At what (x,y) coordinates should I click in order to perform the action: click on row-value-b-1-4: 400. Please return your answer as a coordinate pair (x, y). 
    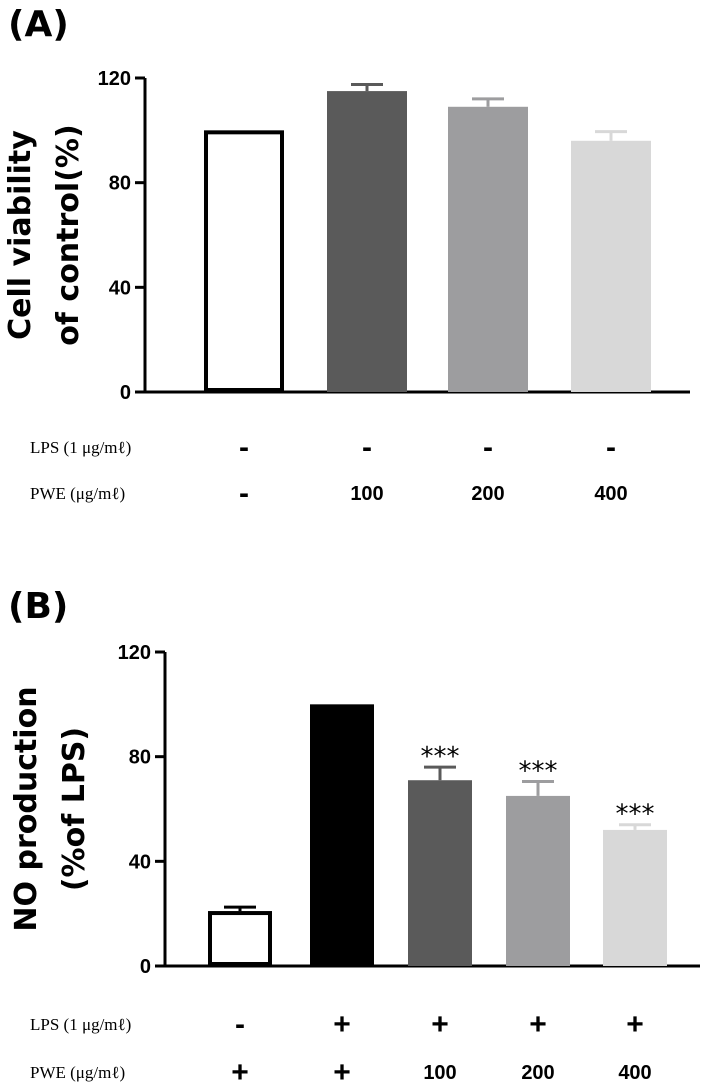
    Looking at the image, I should click on (634, 1073).